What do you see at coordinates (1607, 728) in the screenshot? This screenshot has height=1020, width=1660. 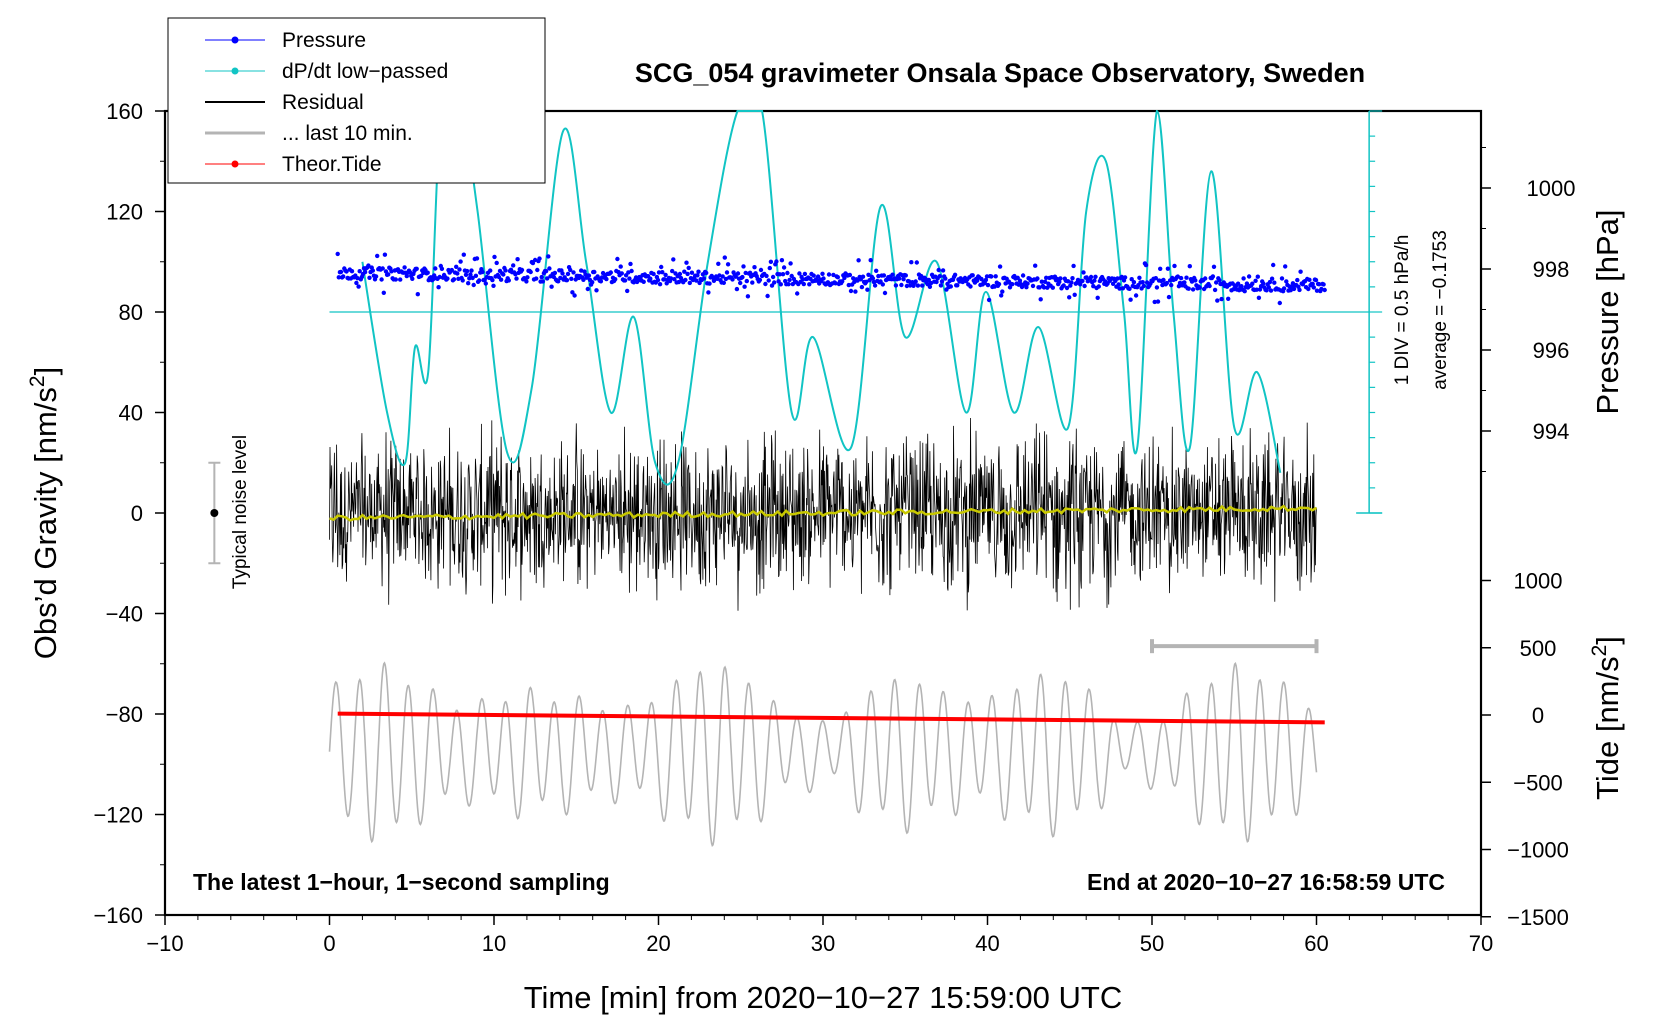 I see `tide-axis-title-main: Tide [nm/s` at bounding box center [1607, 728].